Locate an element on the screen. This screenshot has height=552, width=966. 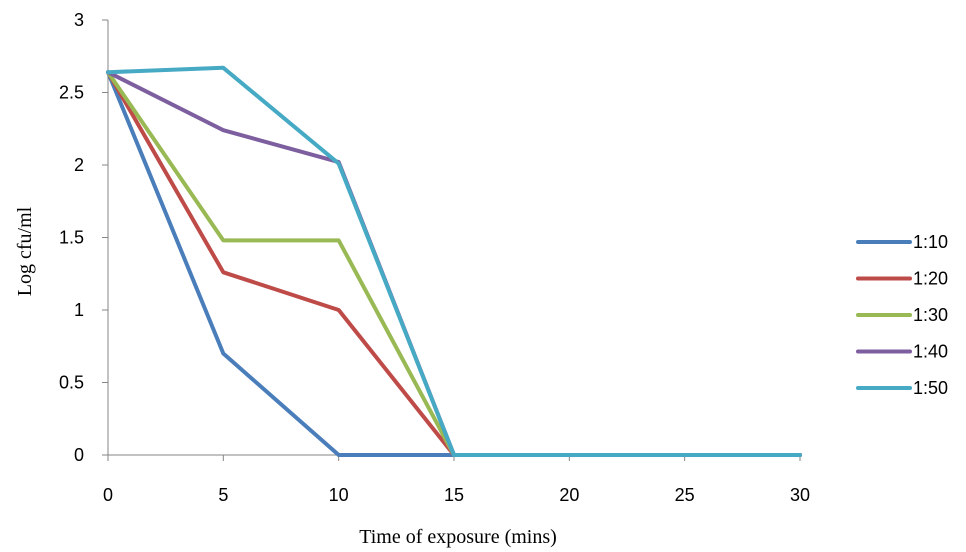
y-tick-label: 0.5 is located at coordinates (71, 383).